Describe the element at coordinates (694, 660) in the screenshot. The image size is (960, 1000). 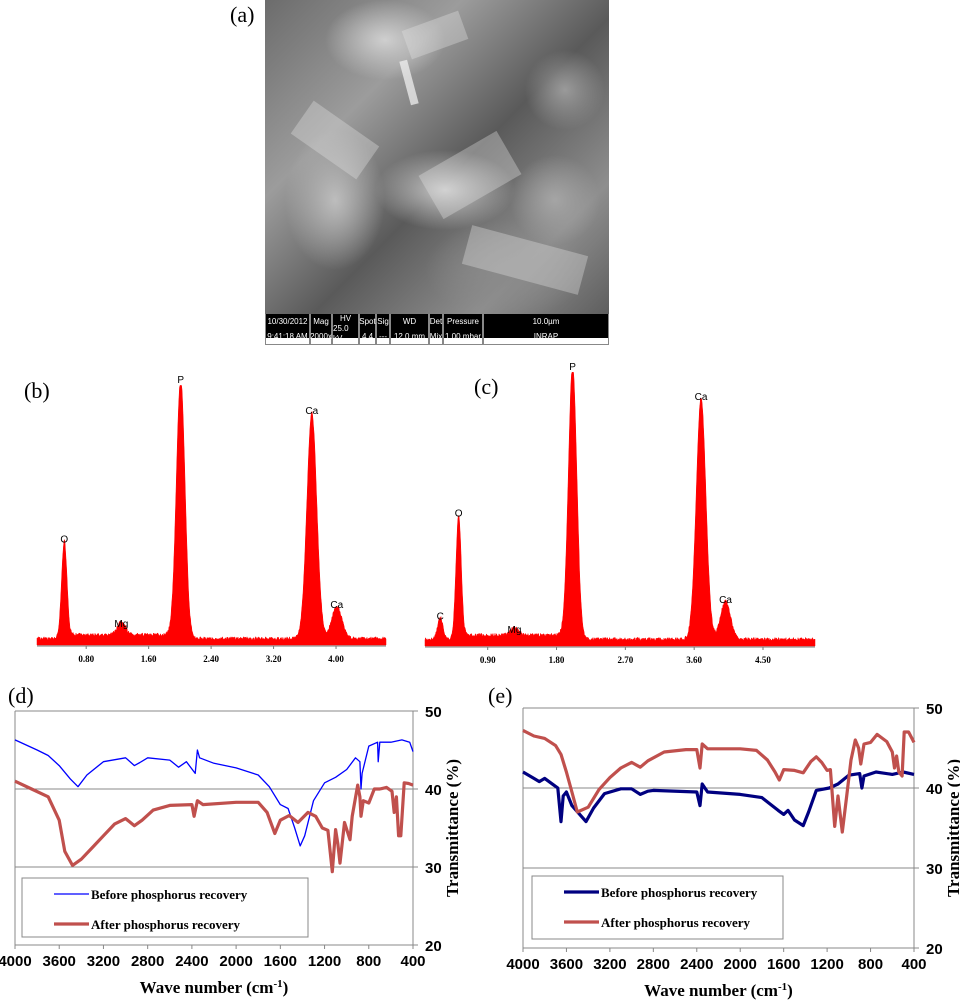
I see `x-tick-label: 3.60` at that location.